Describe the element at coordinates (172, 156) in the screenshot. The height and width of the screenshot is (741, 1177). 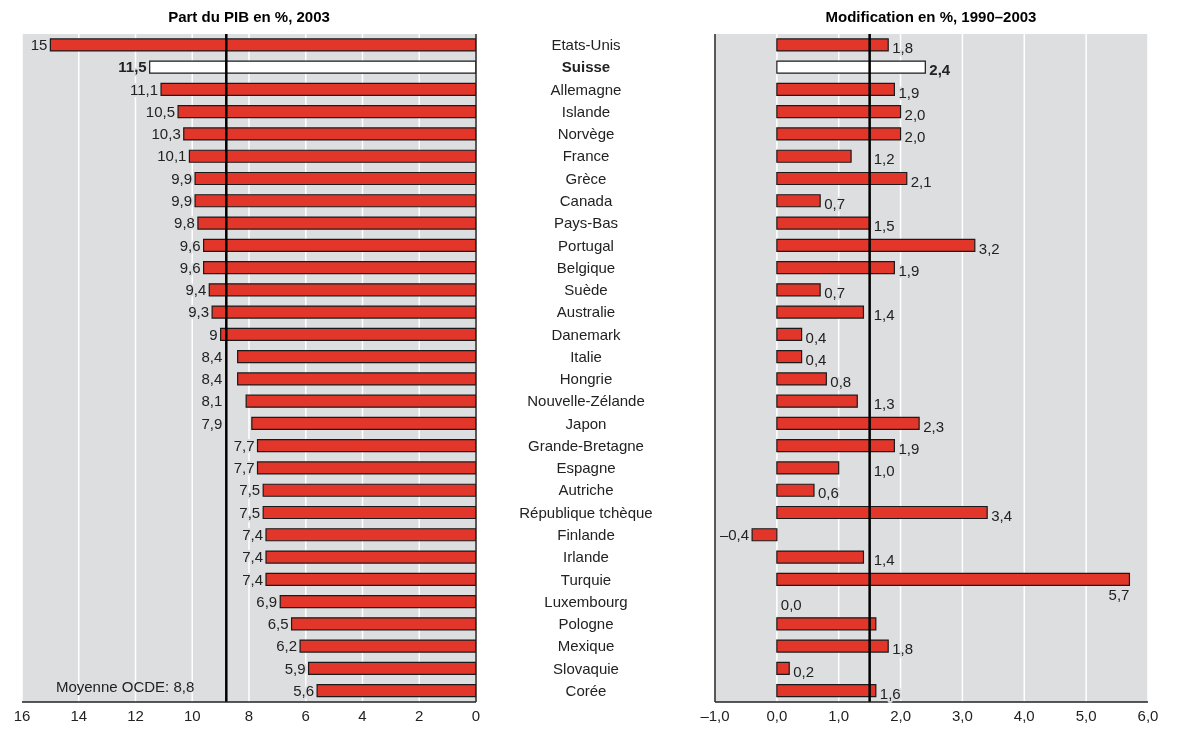
I see `data-label: 10,1` at that location.